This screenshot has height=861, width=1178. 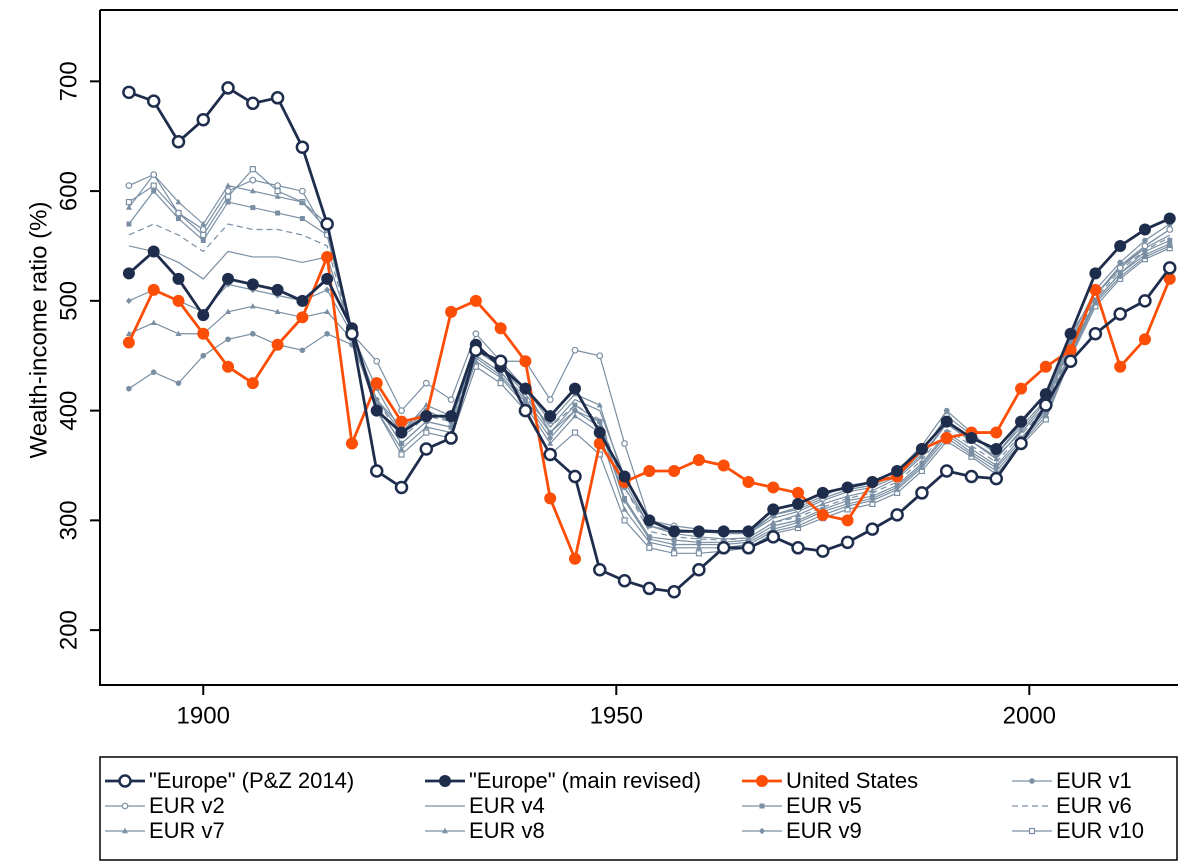 I want to click on legend-label: "Europe" (main revised), so click(x=585, y=780).